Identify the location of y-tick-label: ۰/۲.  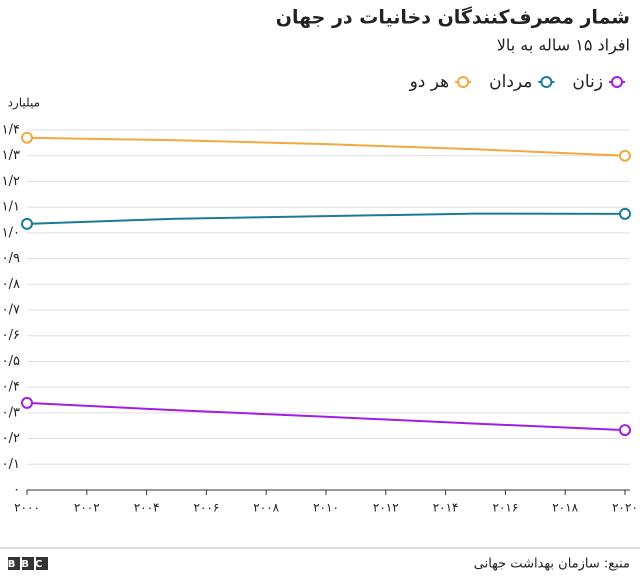
(11, 438).